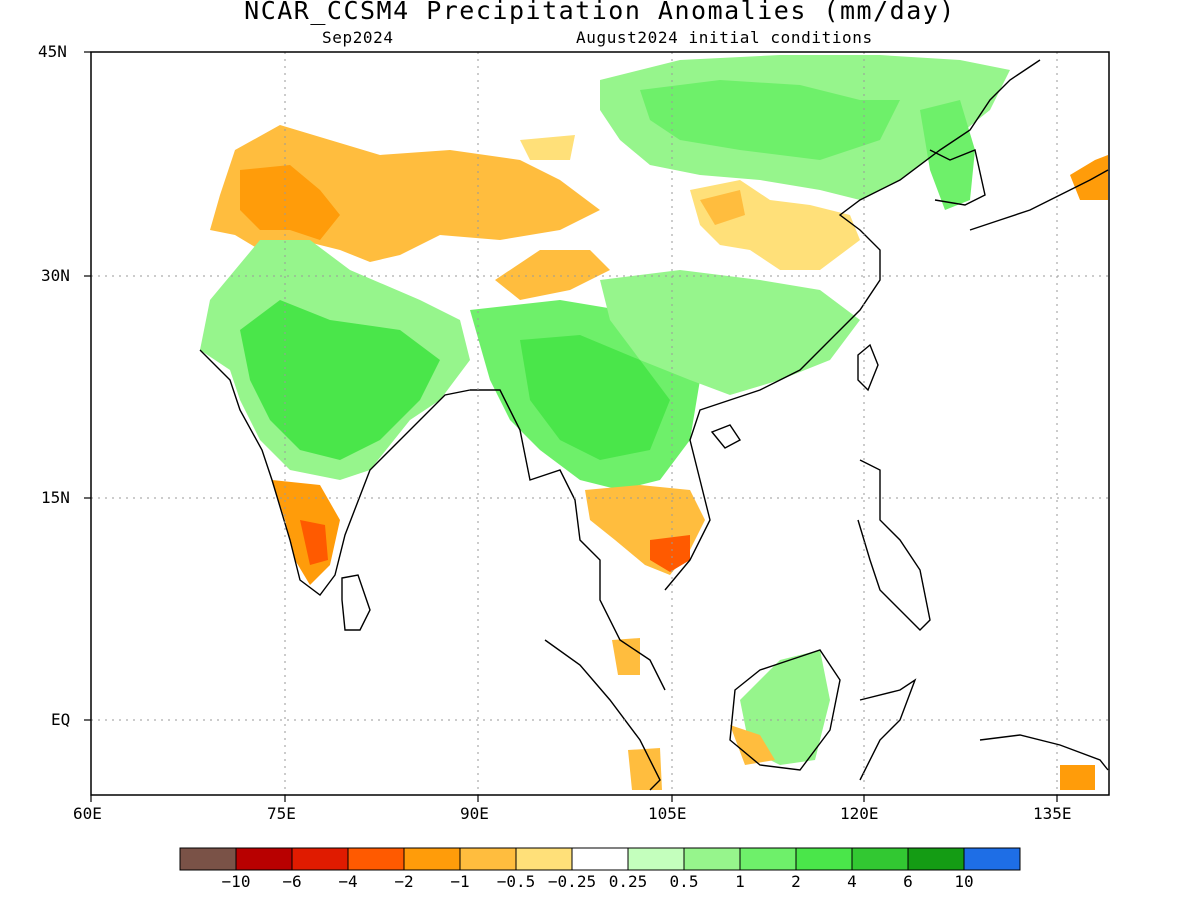 Image resolution: width=1200 pixels, height=900 pixels. I want to click on colorbar-label: 10, so click(964, 881).